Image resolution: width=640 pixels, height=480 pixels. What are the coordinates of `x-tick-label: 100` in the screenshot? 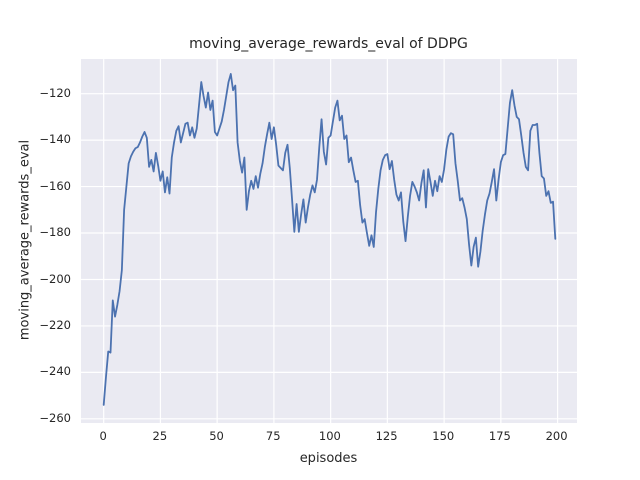 It's located at (329, 436).